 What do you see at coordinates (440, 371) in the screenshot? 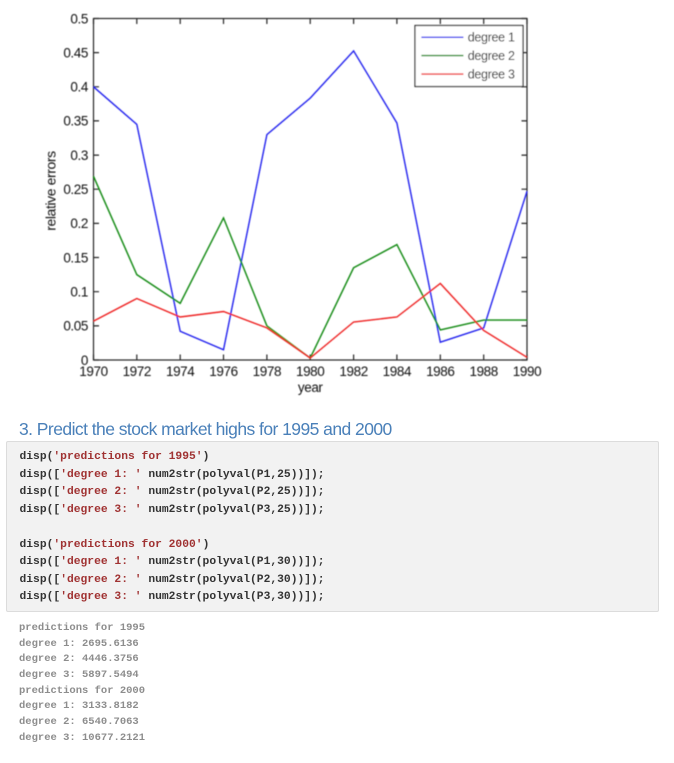
I see `svg-text: 1986` at bounding box center [440, 371].